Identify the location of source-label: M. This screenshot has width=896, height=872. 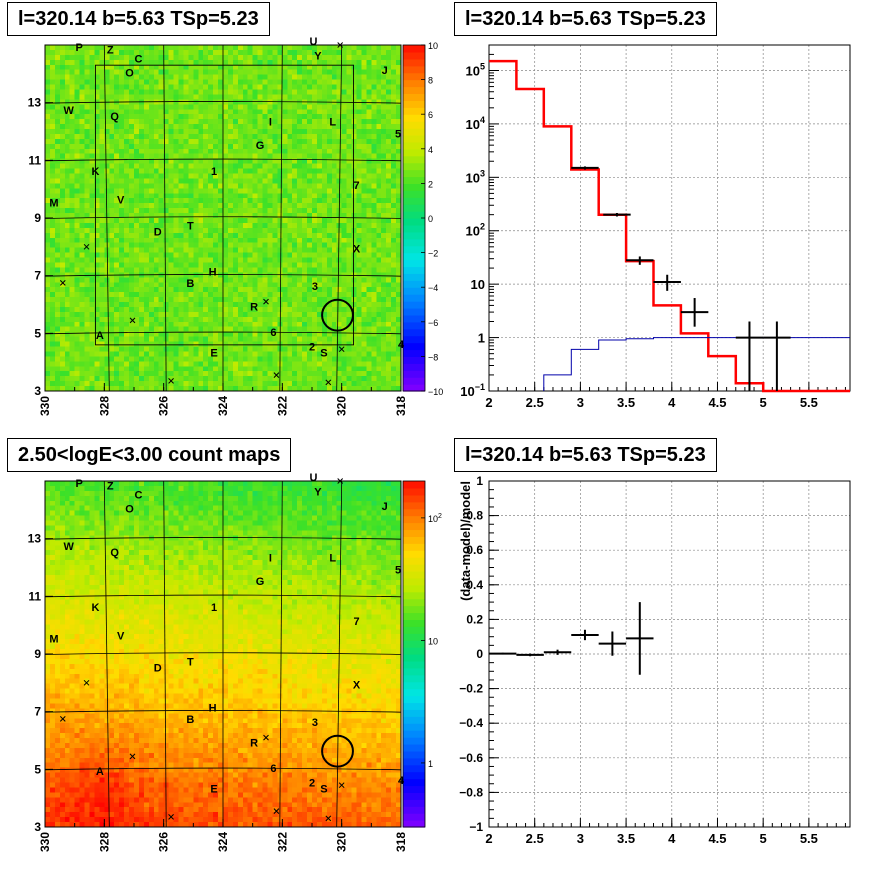
(53, 639).